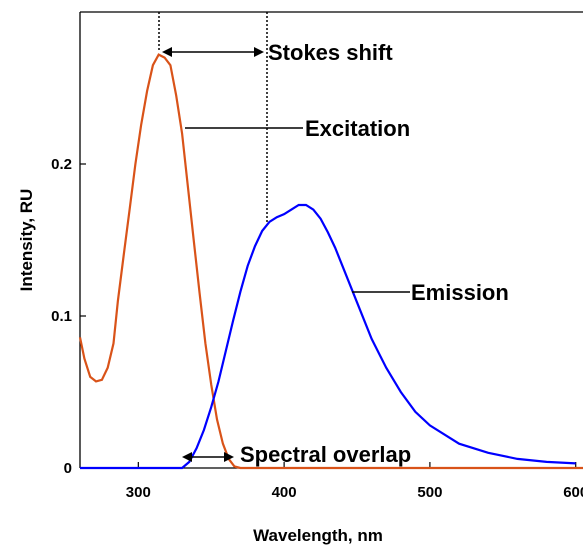 The image size is (583, 555). I want to click on x-tick-label: 500, so click(429, 492).